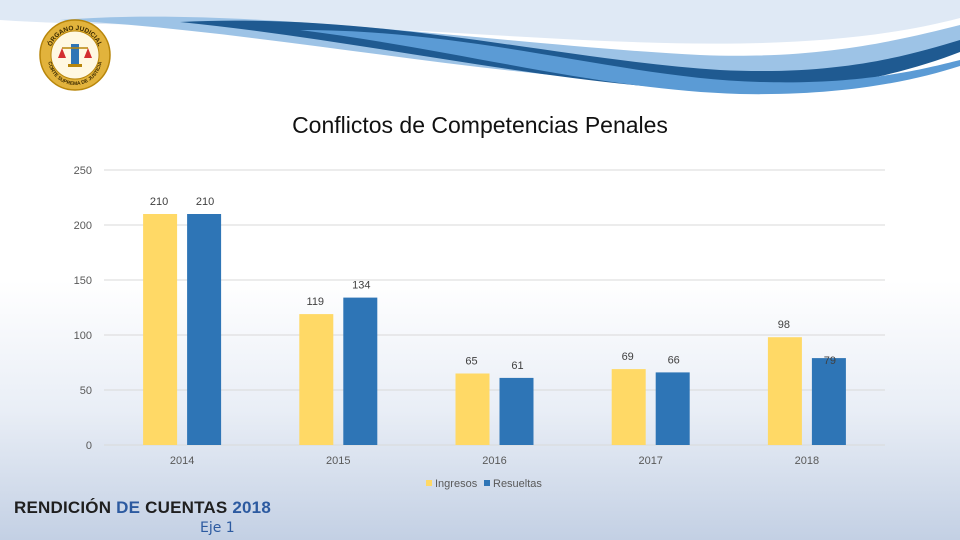 The width and height of the screenshot is (960, 540). What do you see at coordinates (628, 407) in the screenshot?
I see `bar-ingresos-2017` at bounding box center [628, 407].